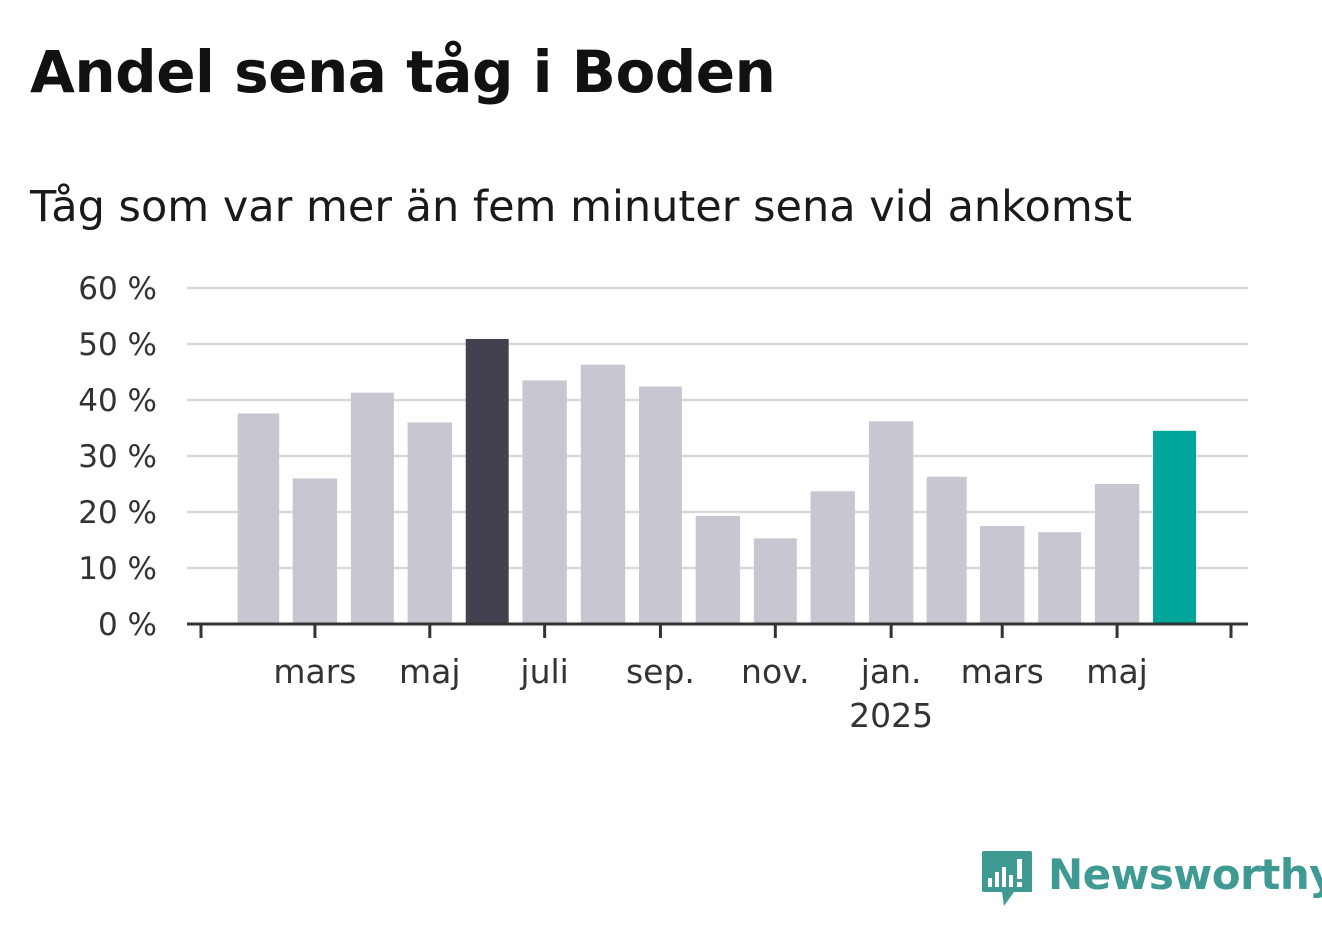 This screenshot has width=1322, height=939. Describe the element at coordinates (717, 630) in the screenshot. I see `x-axis` at that location.